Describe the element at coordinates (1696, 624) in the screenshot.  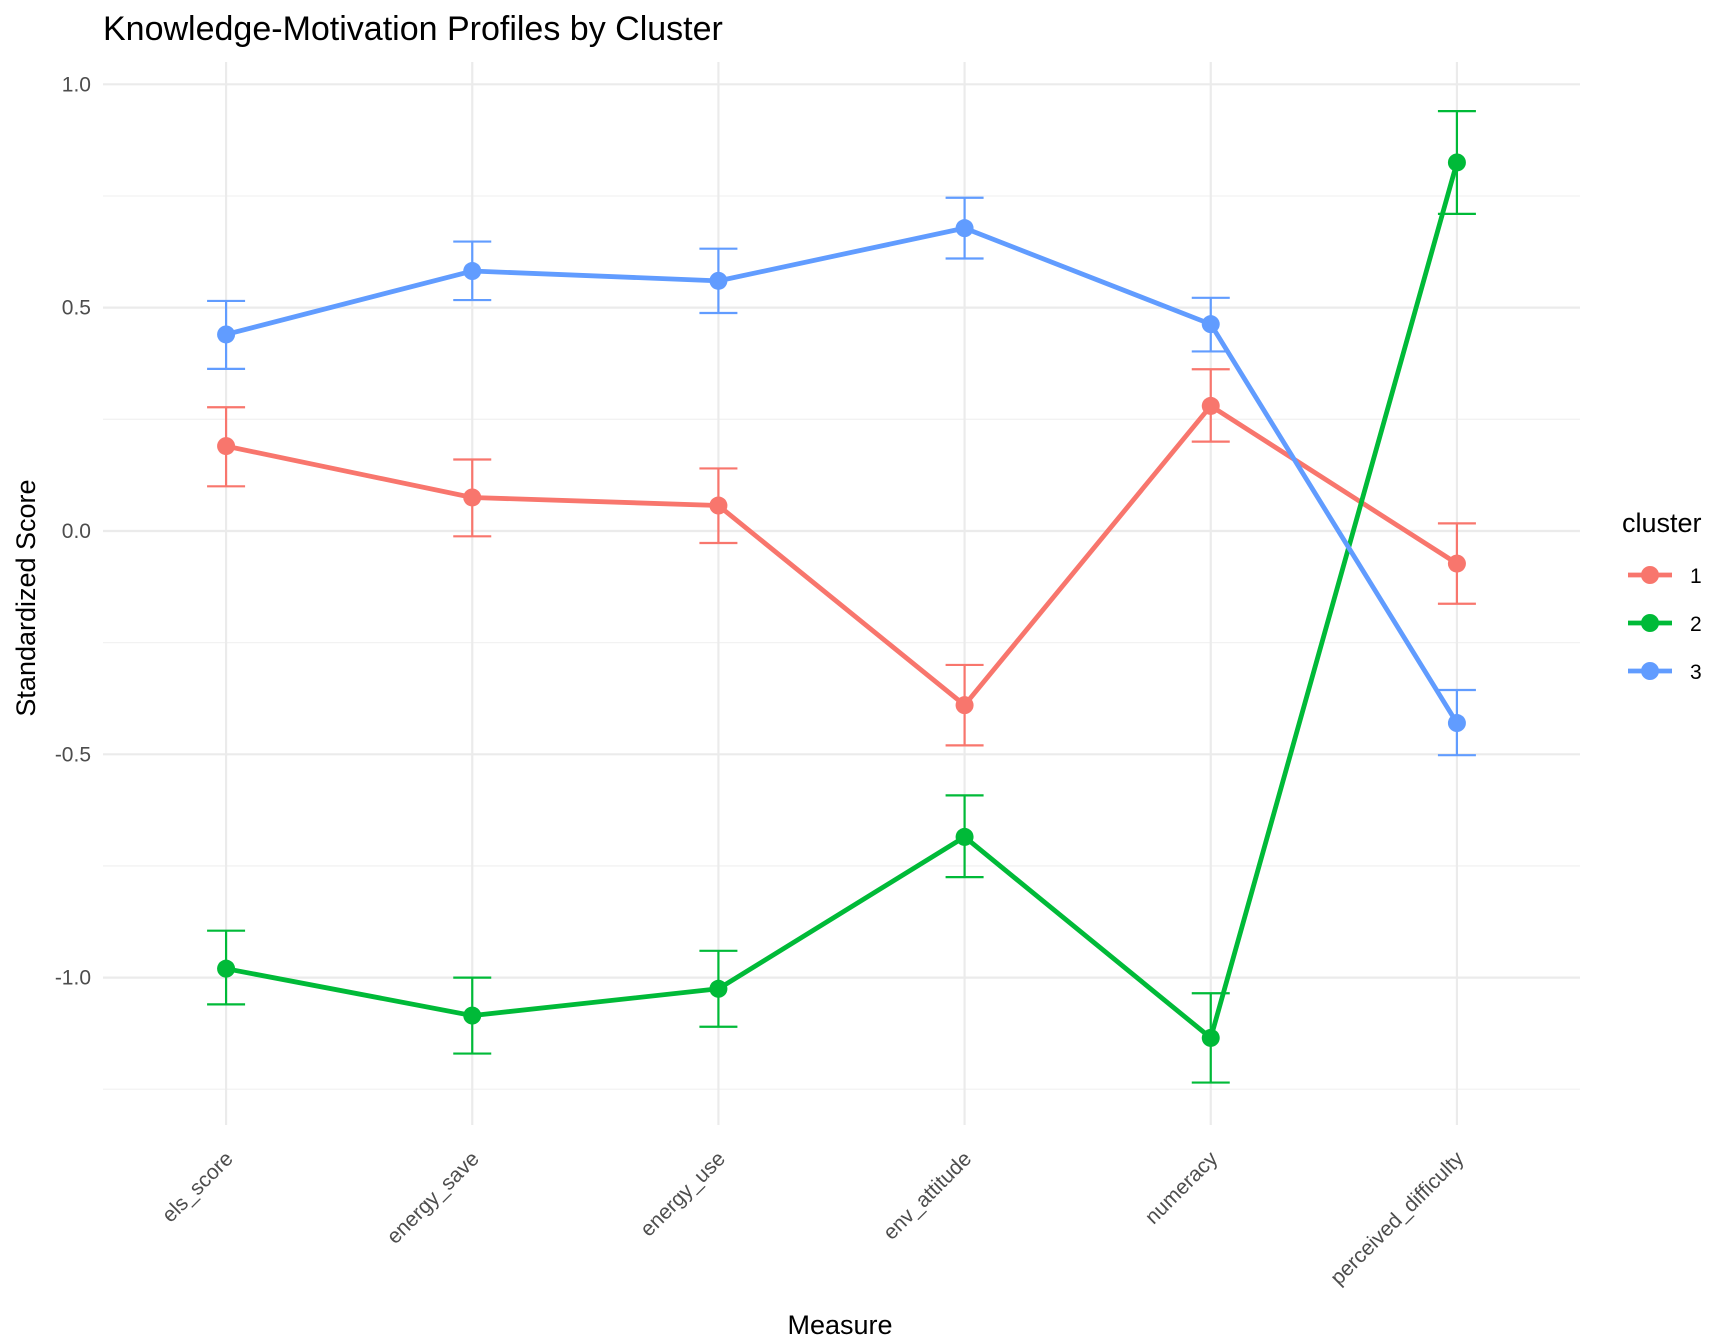
I see `legend-label: 2` at that location.